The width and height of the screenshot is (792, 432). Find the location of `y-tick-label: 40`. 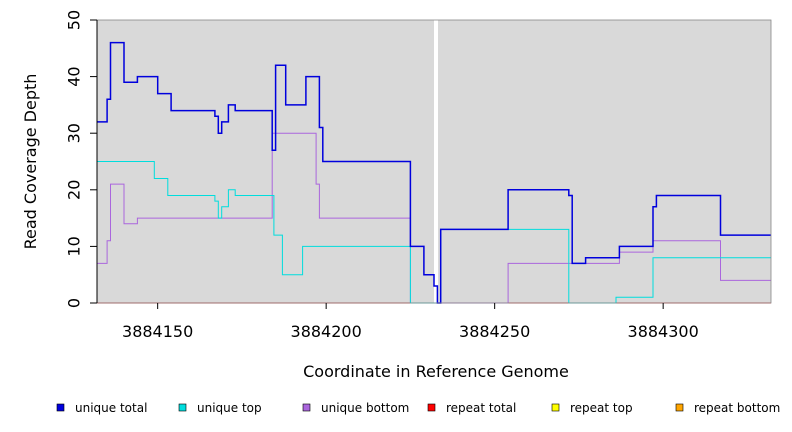

y-tick-label: 40 is located at coordinates (74, 76).